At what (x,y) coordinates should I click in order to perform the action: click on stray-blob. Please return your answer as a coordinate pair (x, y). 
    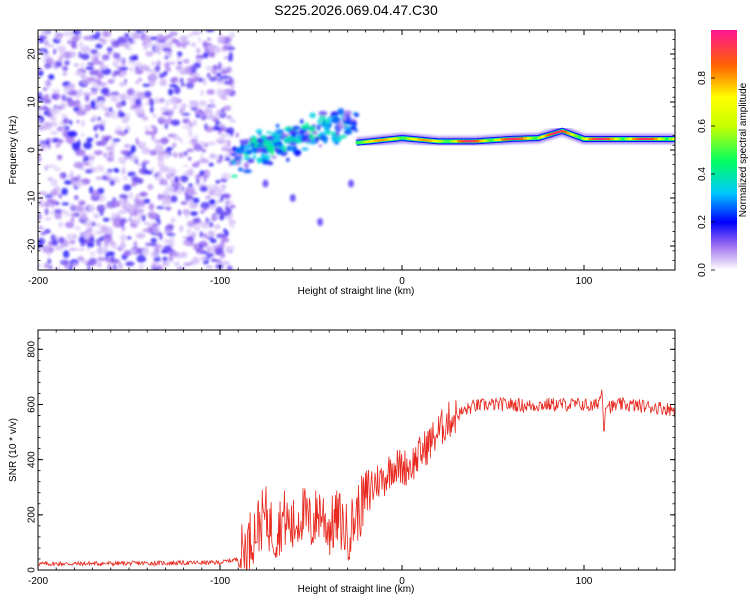
    Looking at the image, I should click on (351, 183).